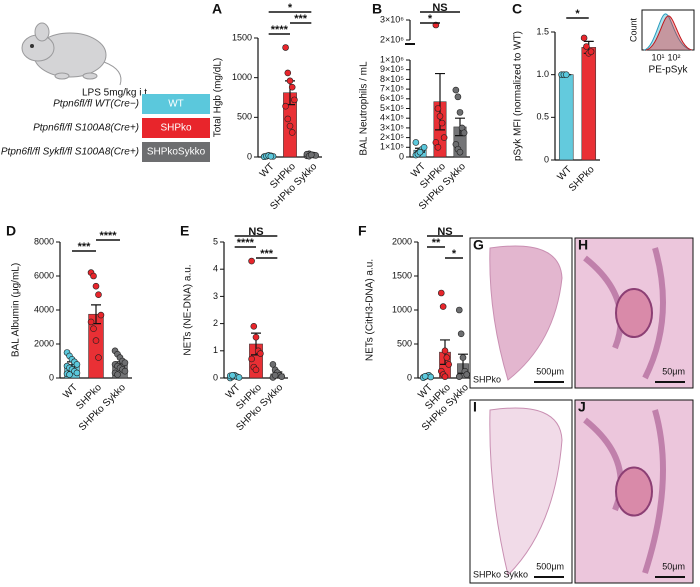 Image resolution: width=700 pixels, height=587 pixels. I want to click on y-tick-label: 2×10⁵, so click(392, 137).